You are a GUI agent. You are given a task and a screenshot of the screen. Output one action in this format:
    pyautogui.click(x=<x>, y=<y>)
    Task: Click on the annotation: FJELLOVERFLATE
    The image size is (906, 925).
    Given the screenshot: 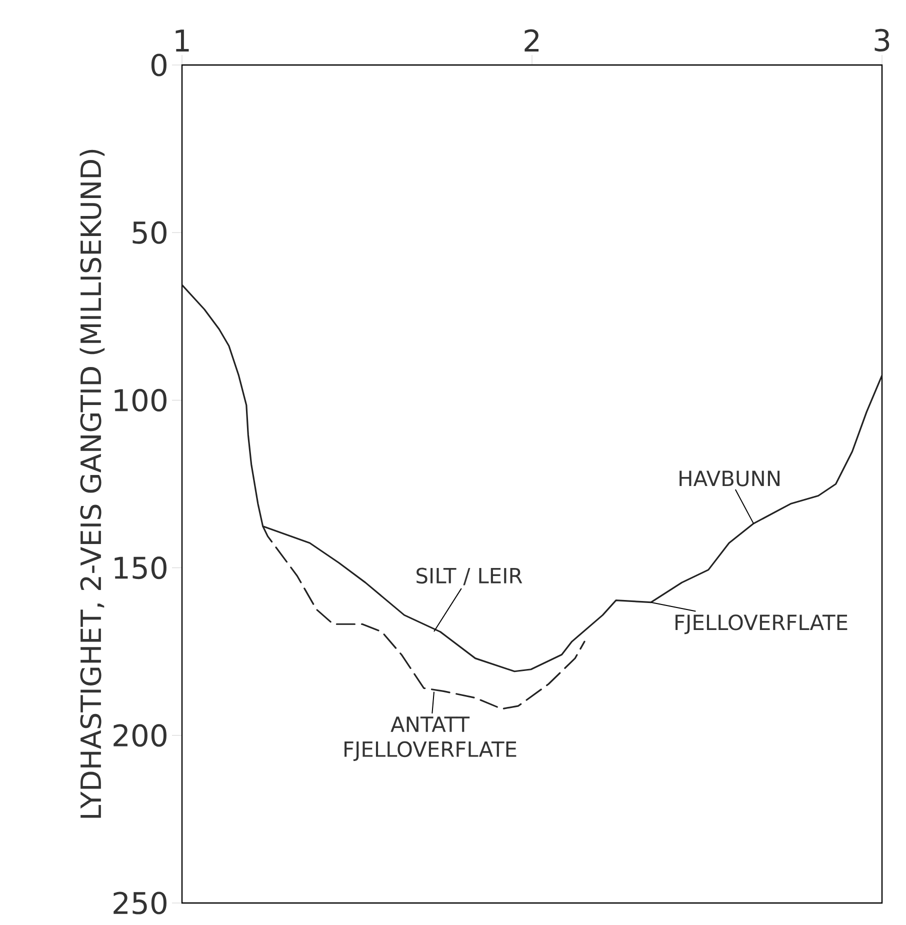 What is the action you would take?
    pyautogui.click(x=762, y=624)
    